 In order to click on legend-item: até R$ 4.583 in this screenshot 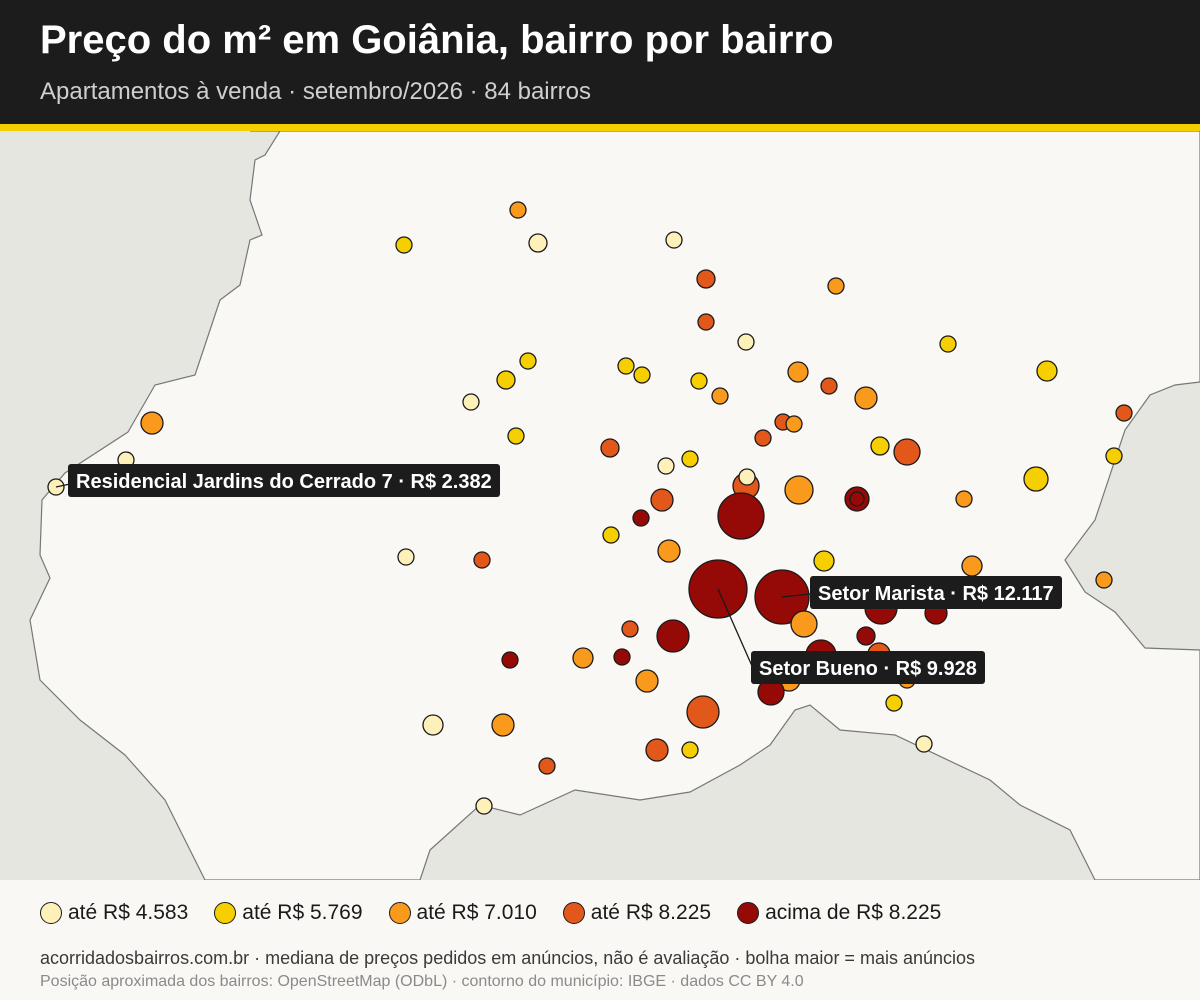, I will do `click(114, 913)`.